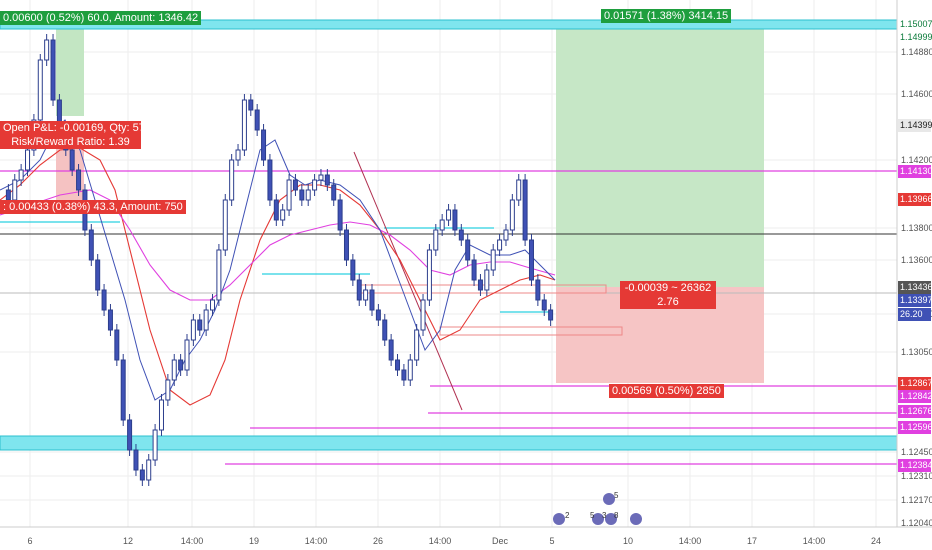 Image resolution: width=932 pixels, height=550 pixels. I want to click on price-tag: 1.14399, so click(915, 125).